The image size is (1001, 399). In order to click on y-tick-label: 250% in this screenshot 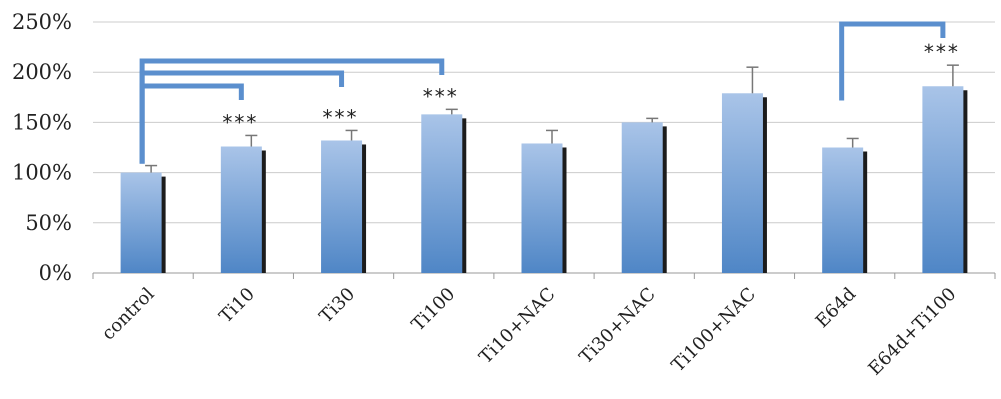, I will do `click(42, 22)`.